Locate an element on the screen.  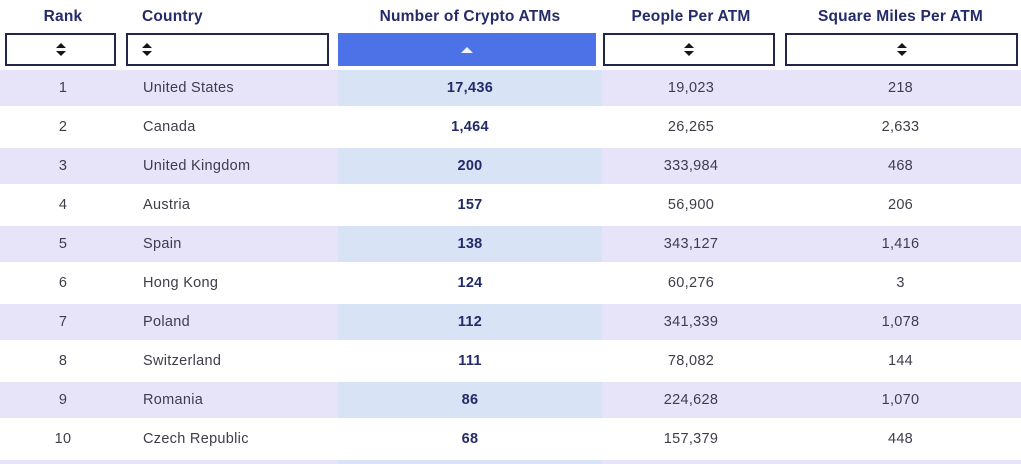
country-cell: Switzerland is located at coordinates (232, 361).